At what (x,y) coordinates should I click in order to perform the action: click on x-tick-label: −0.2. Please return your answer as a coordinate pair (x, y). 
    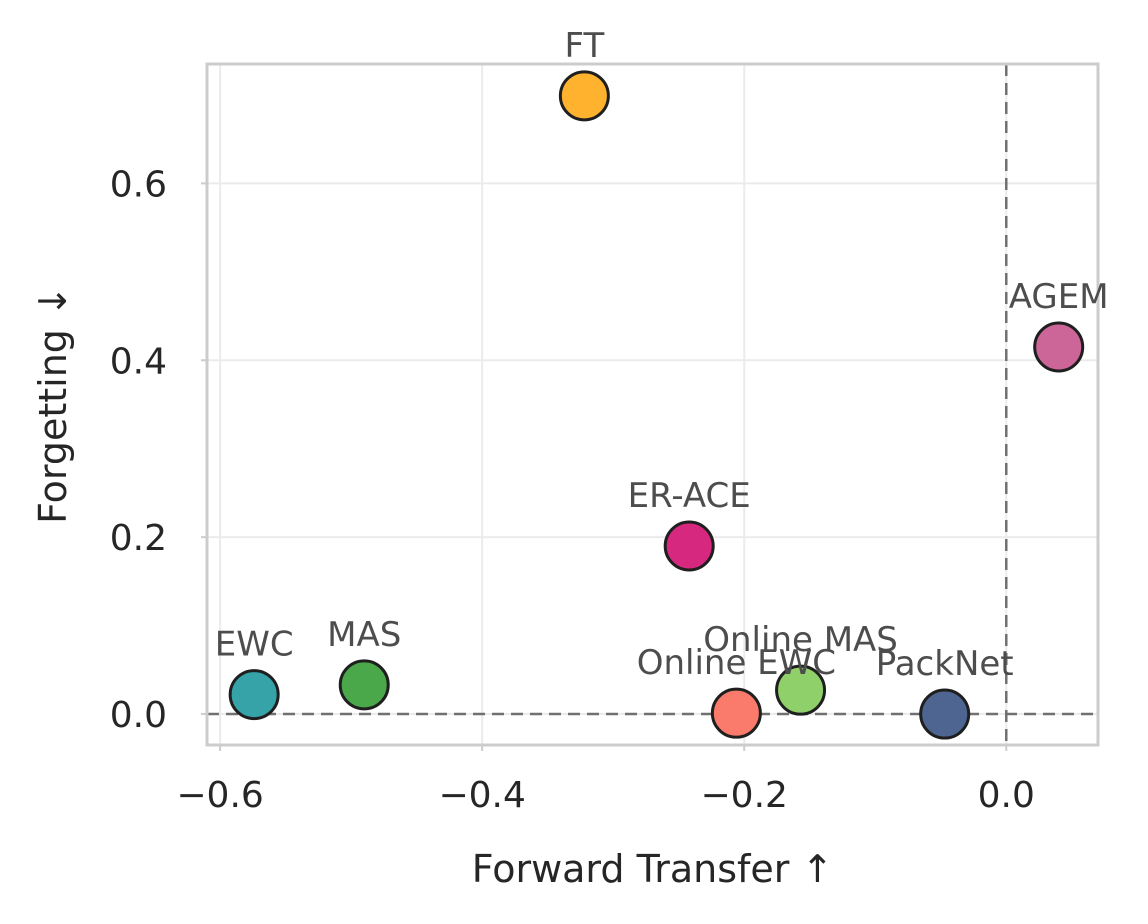
    Looking at the image, I should click on (744, 795).